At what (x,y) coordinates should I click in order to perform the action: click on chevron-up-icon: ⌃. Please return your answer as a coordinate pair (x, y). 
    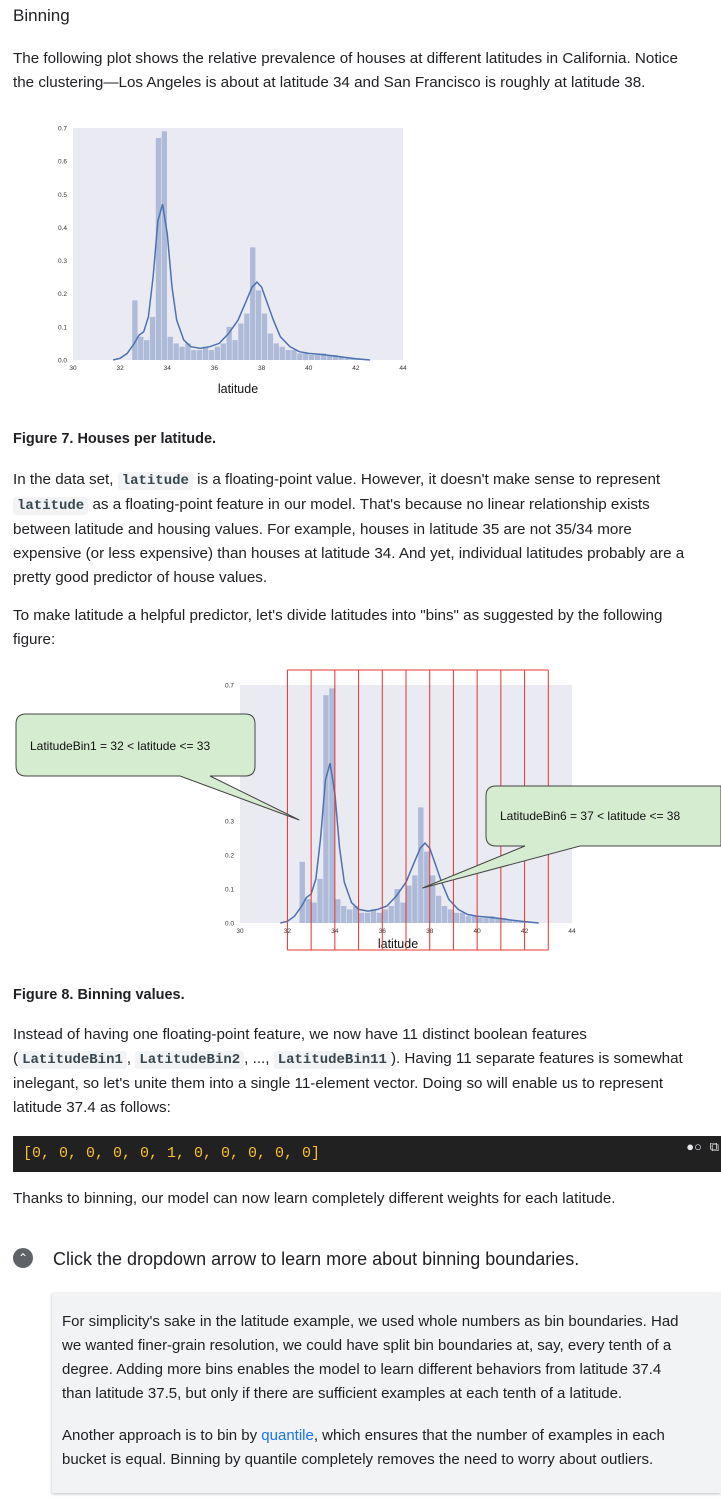
    Looking at the image, I should click on (23, 1258).